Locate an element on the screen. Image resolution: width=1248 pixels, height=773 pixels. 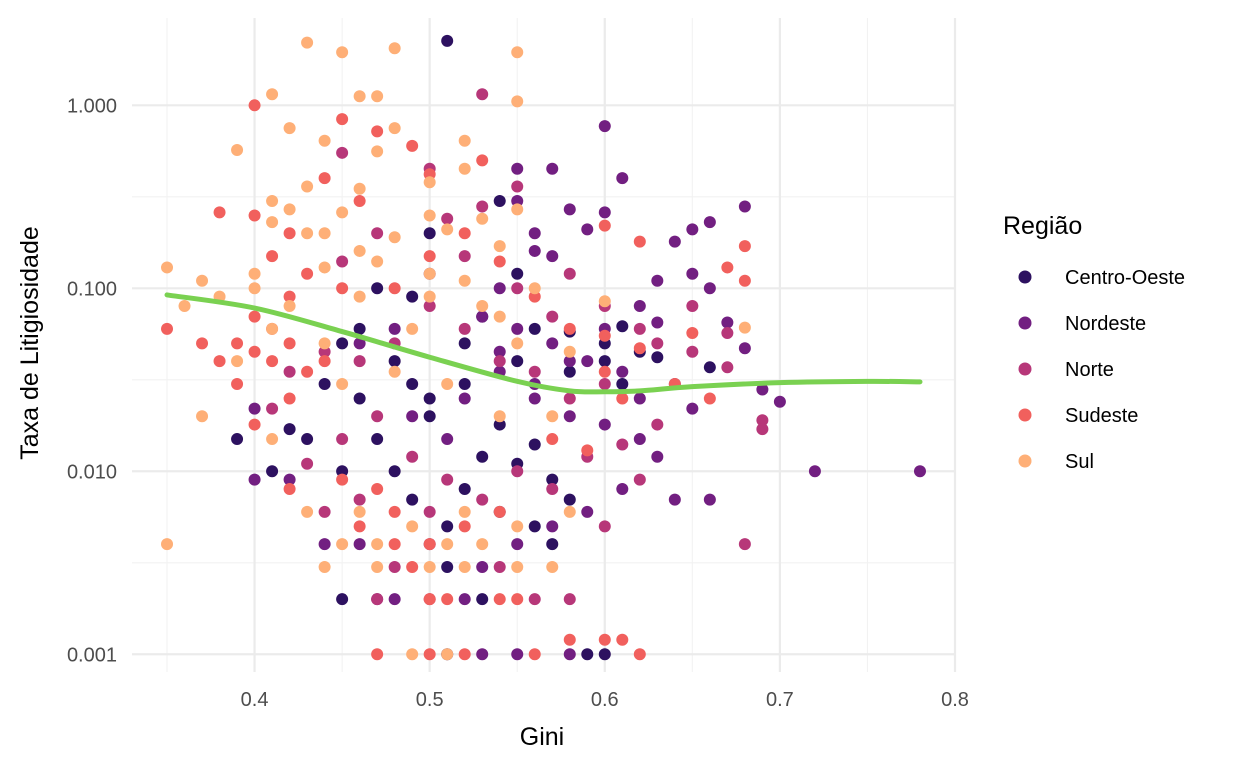
x-tick-label: 0.4 is located at coordinates (255, 700).